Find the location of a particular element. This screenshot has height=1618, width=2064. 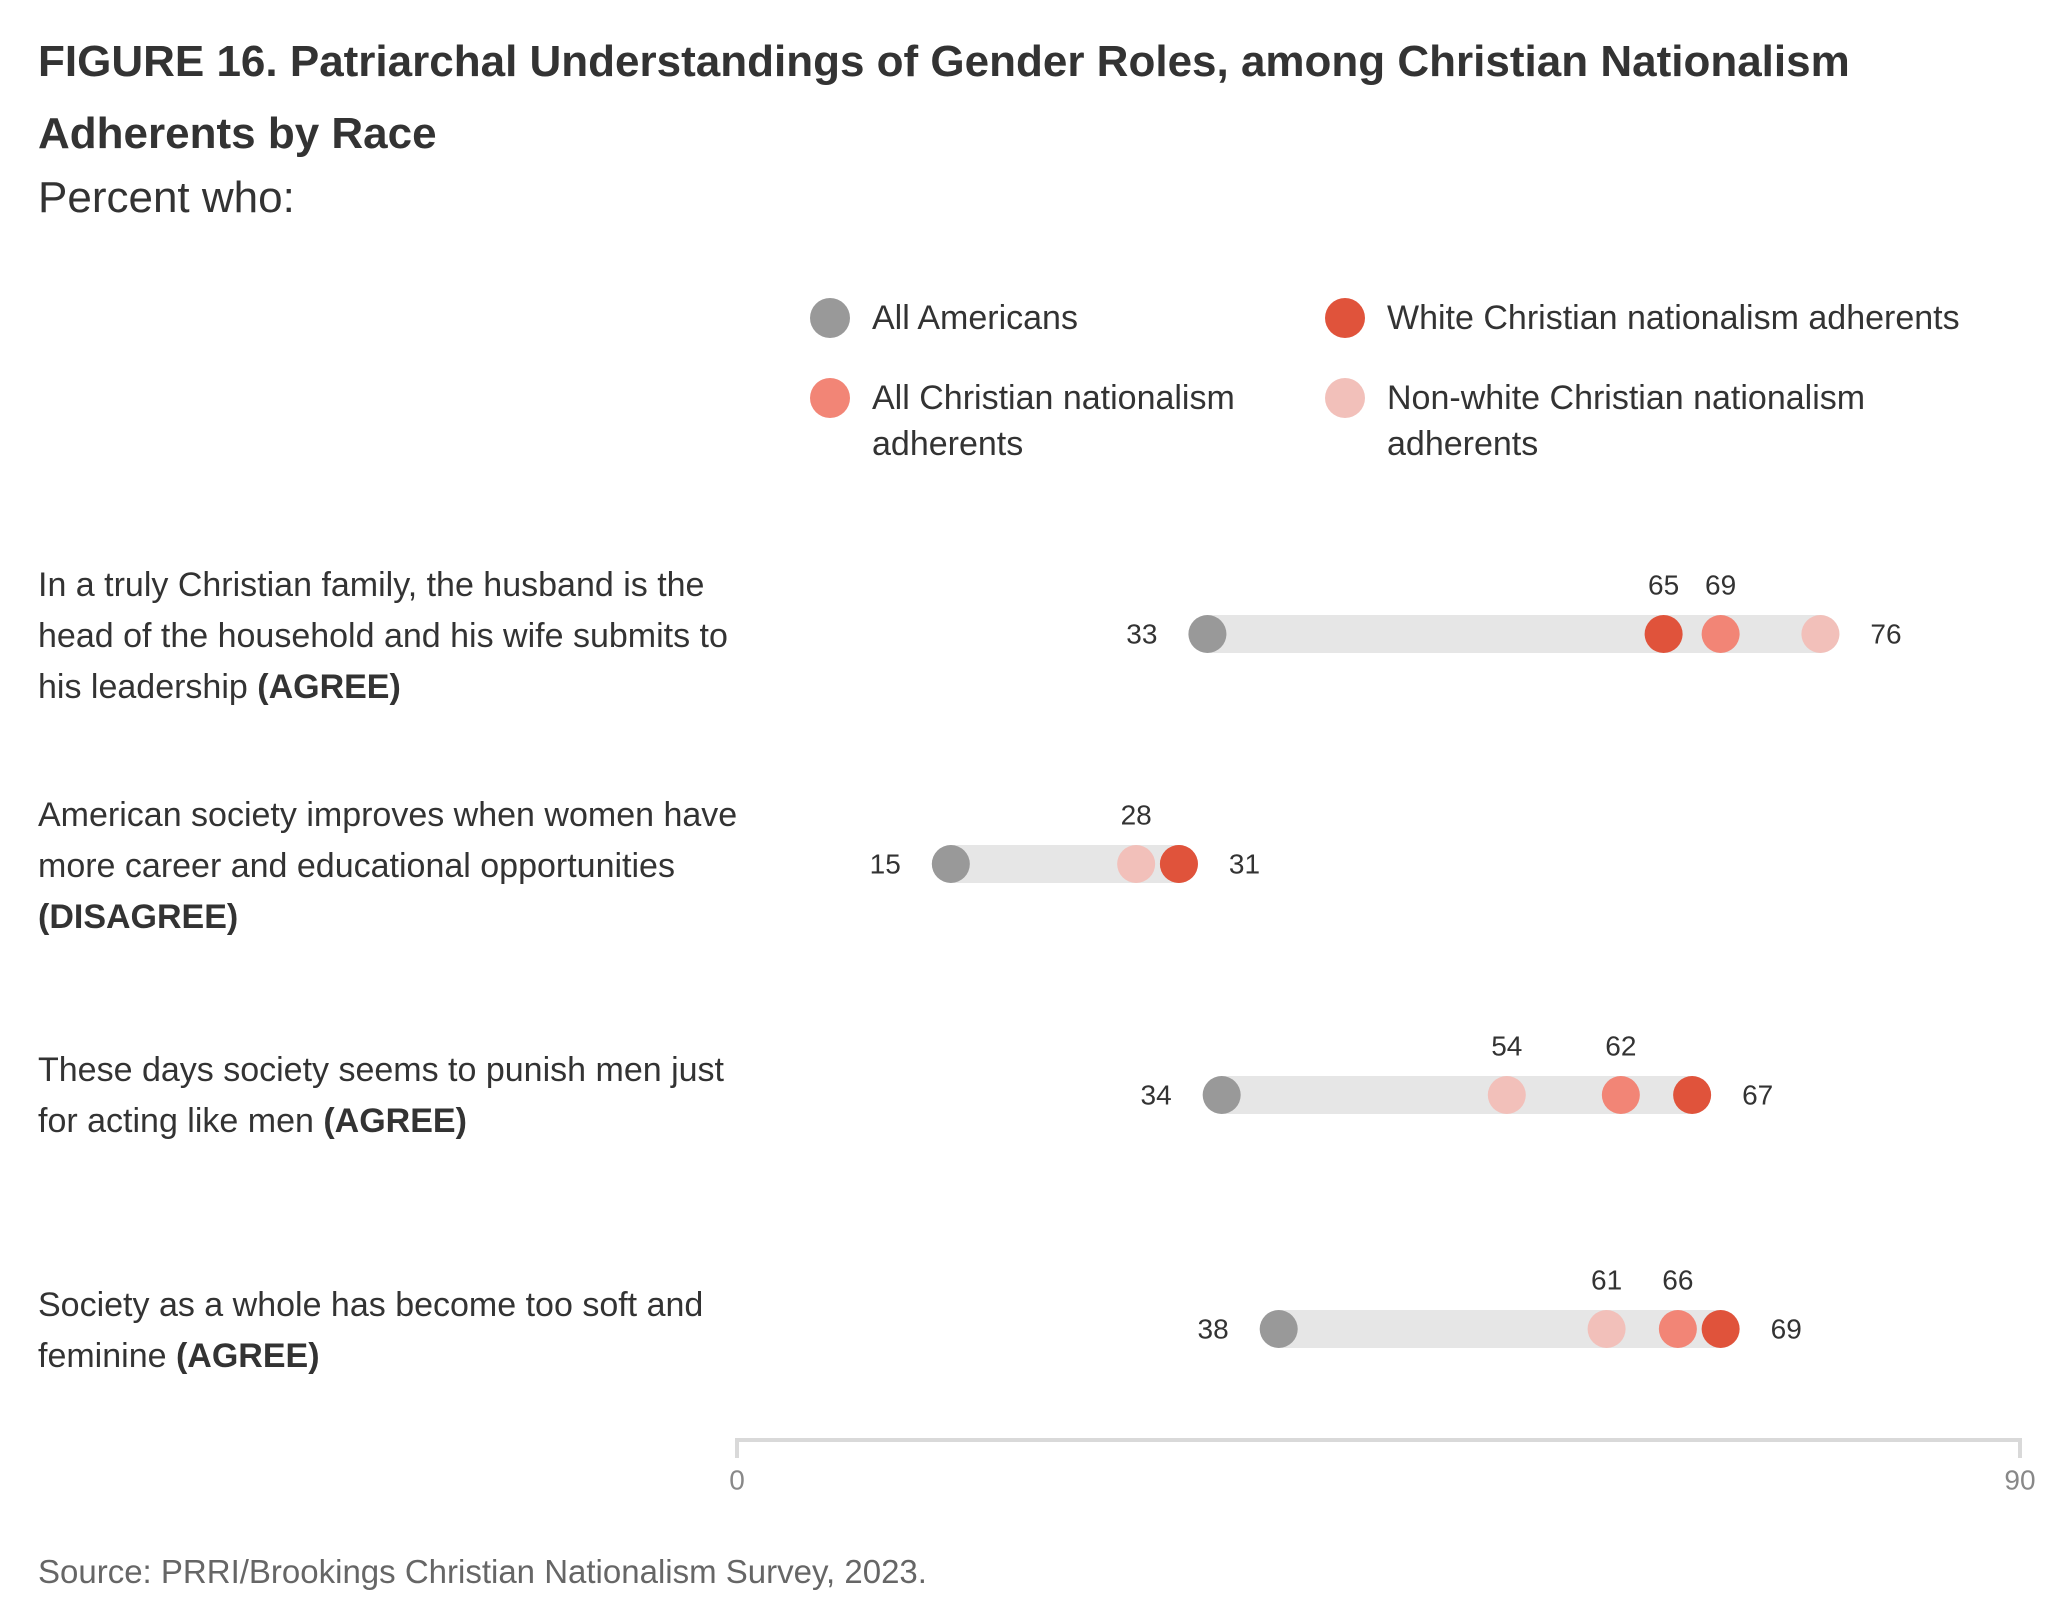

legend-label: All Christian nationalism adherents is located at coordinates (1053, 421).